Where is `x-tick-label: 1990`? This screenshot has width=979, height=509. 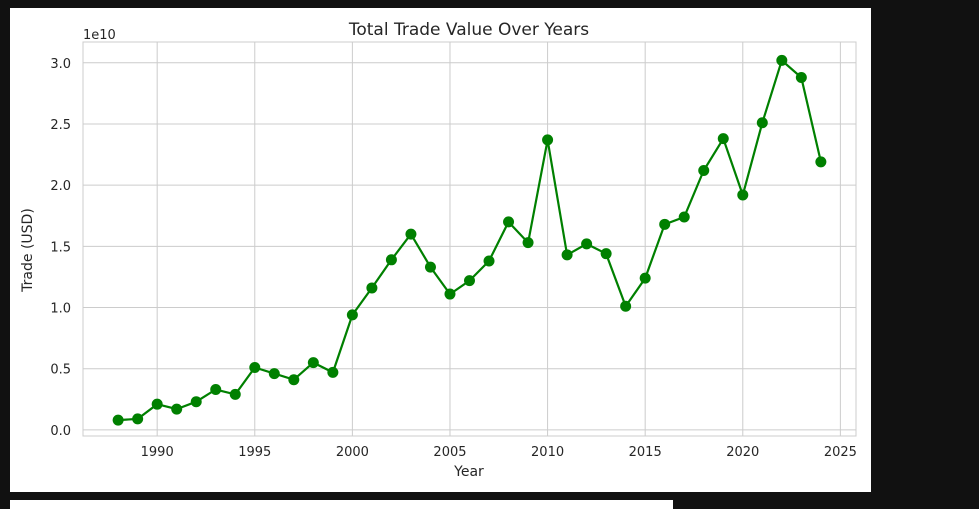 x-tick-label: 1990 is located at coordinates (157, 452).